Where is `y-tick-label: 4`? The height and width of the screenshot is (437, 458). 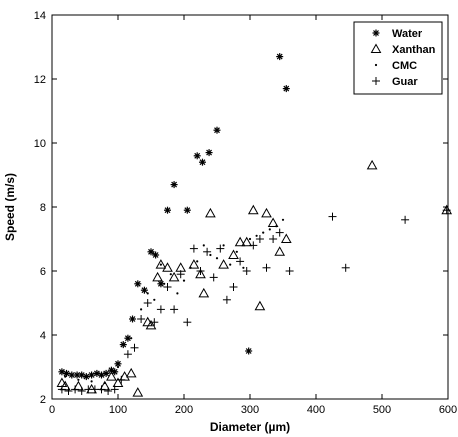
y-tick-label: 4 is located at coordinates (43, 336).